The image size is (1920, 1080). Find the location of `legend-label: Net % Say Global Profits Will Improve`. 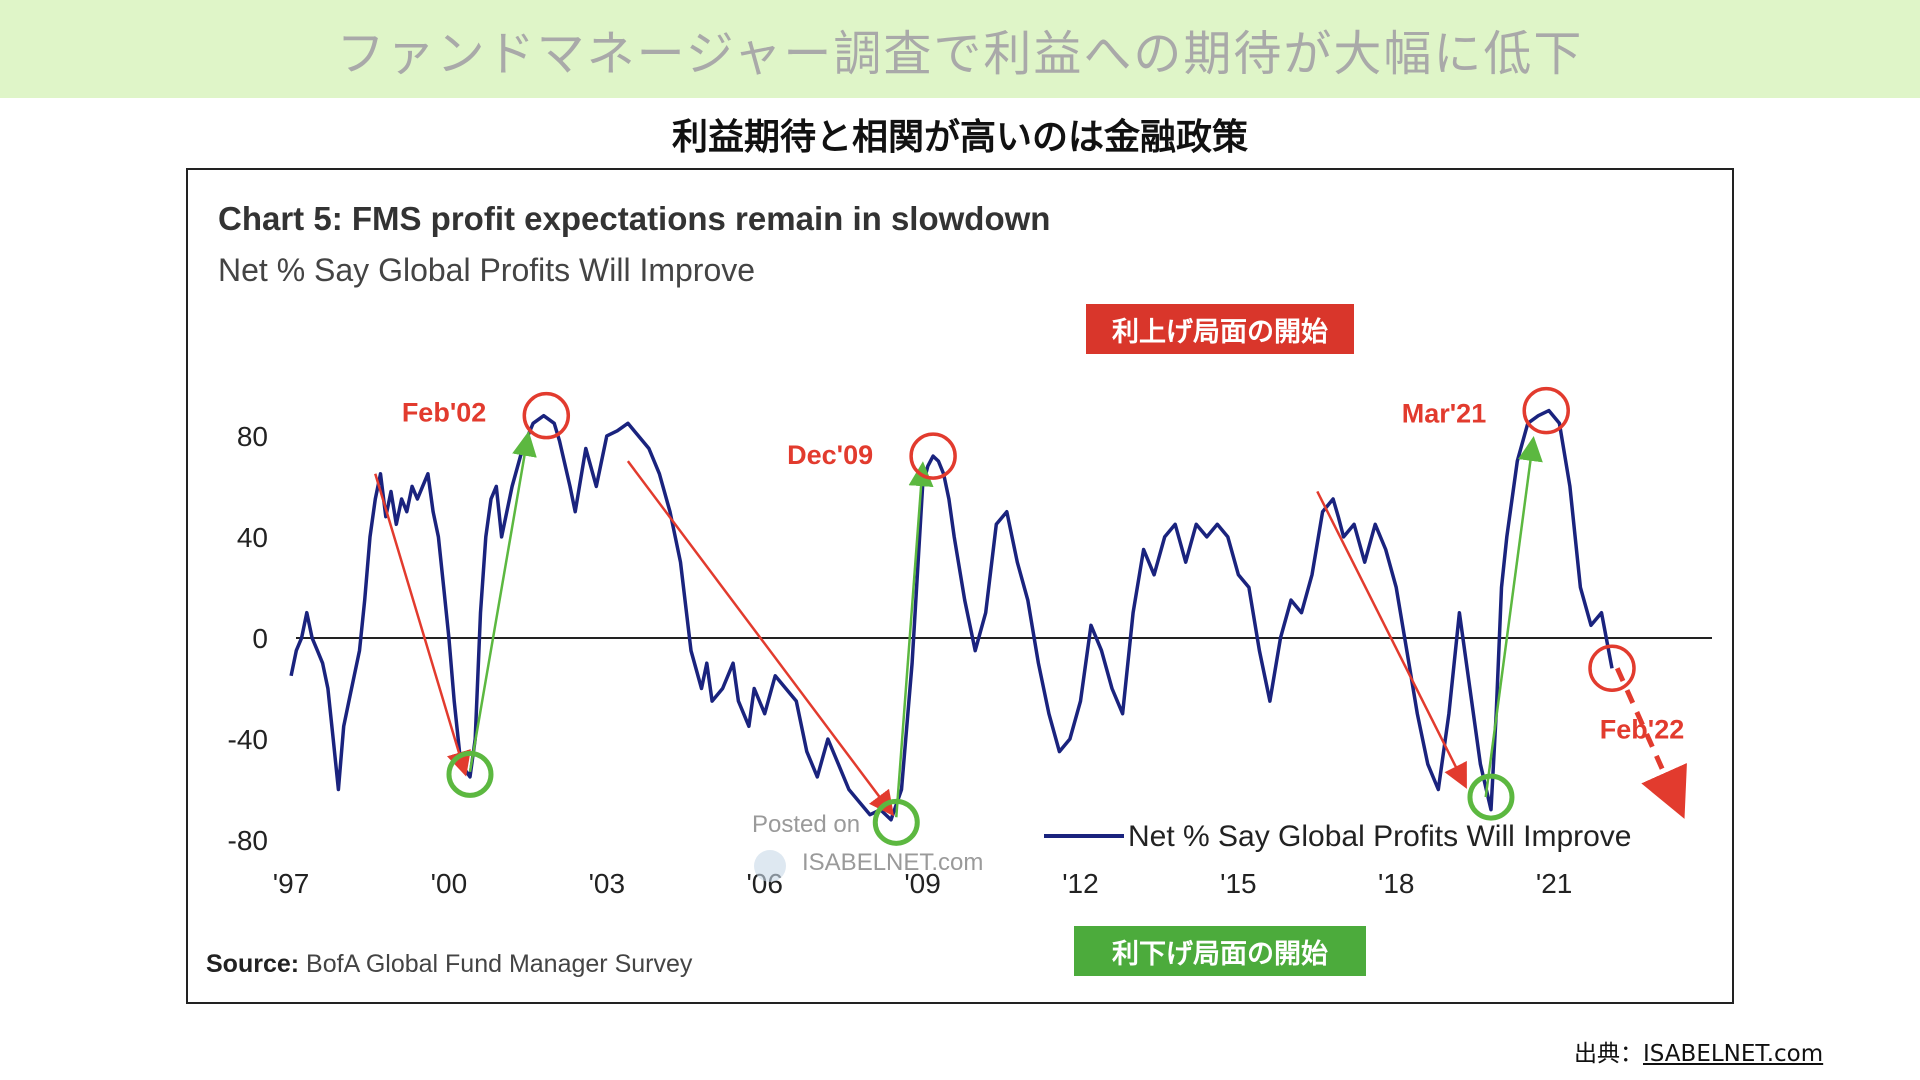

legend-label: Net % Say Global Profits Will Improve is located at coordinates (1379, 836).